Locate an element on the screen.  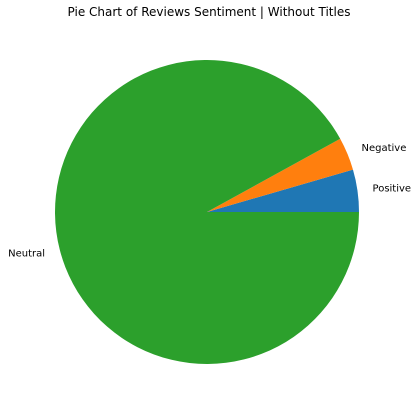
pie-label-negative: Negative is located at coordinates (383, 148).